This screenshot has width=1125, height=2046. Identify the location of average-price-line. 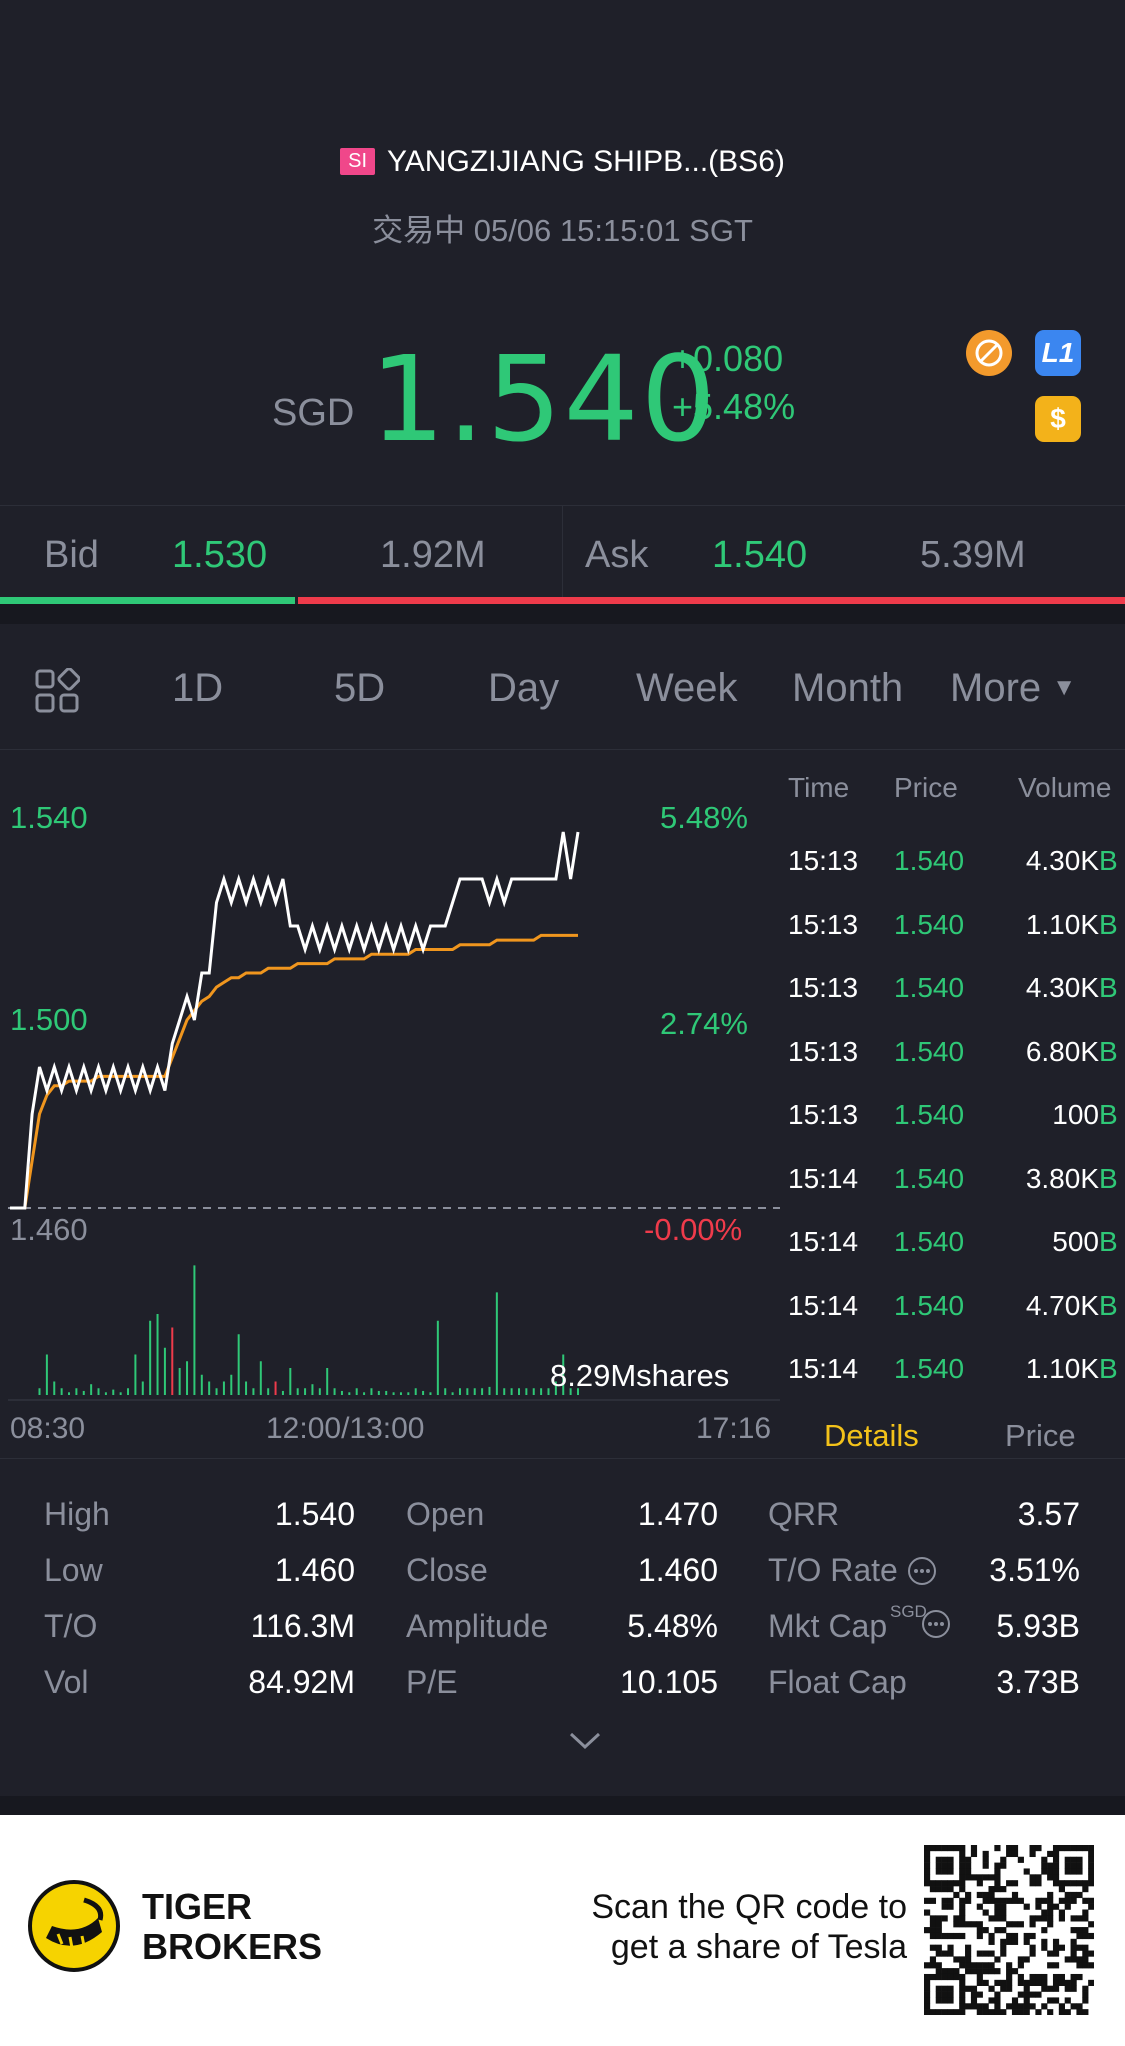
(294, 1071).